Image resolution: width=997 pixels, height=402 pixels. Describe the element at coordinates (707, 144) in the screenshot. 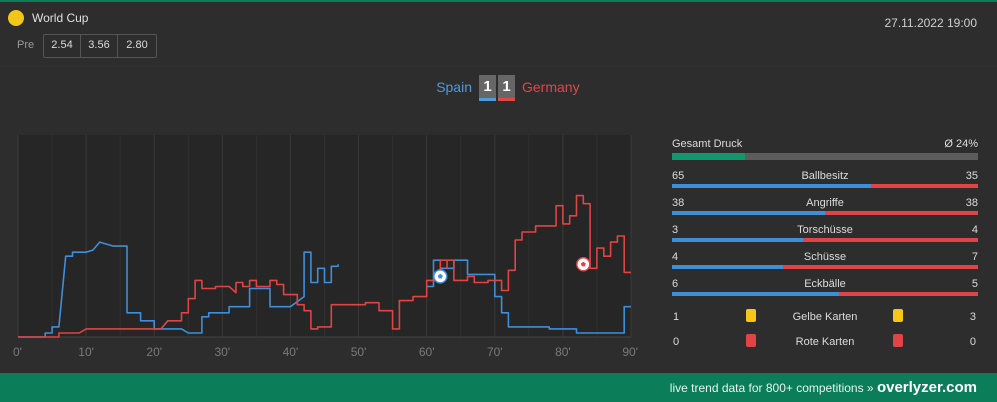

I see `pressure-label: Gesamt Druck` at that location.